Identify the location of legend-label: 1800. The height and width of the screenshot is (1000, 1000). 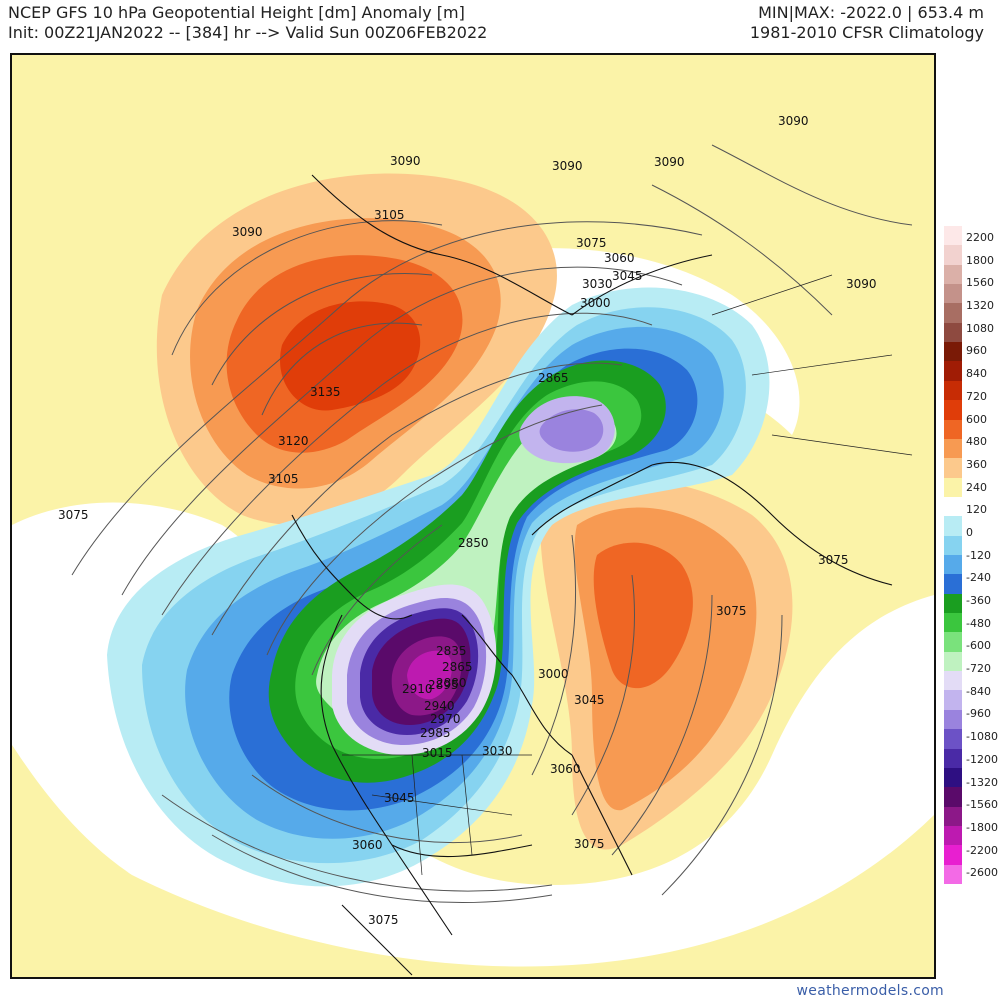
(980, 260).